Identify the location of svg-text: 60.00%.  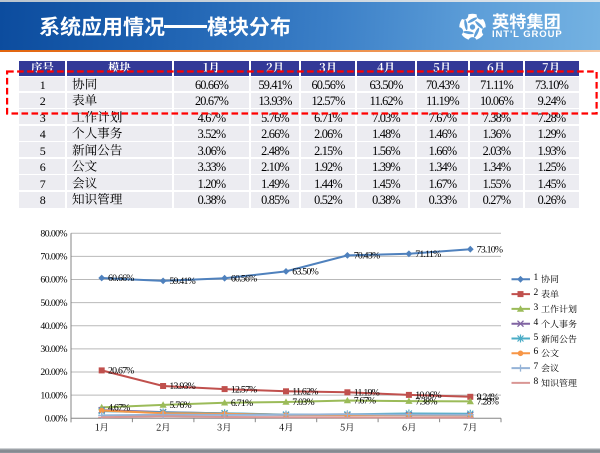
(53, 280).